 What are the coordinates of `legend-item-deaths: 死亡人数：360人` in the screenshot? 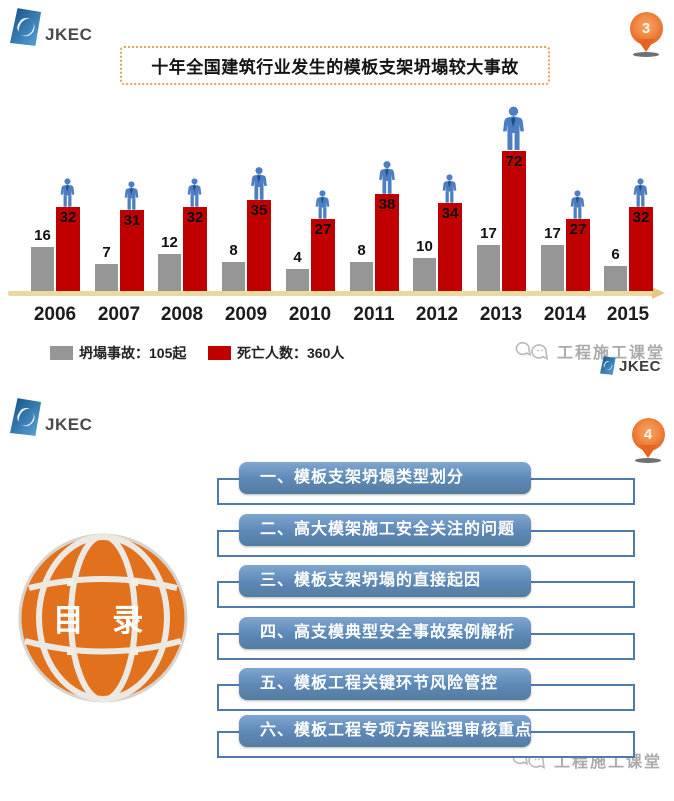 It's located at (276, 353).